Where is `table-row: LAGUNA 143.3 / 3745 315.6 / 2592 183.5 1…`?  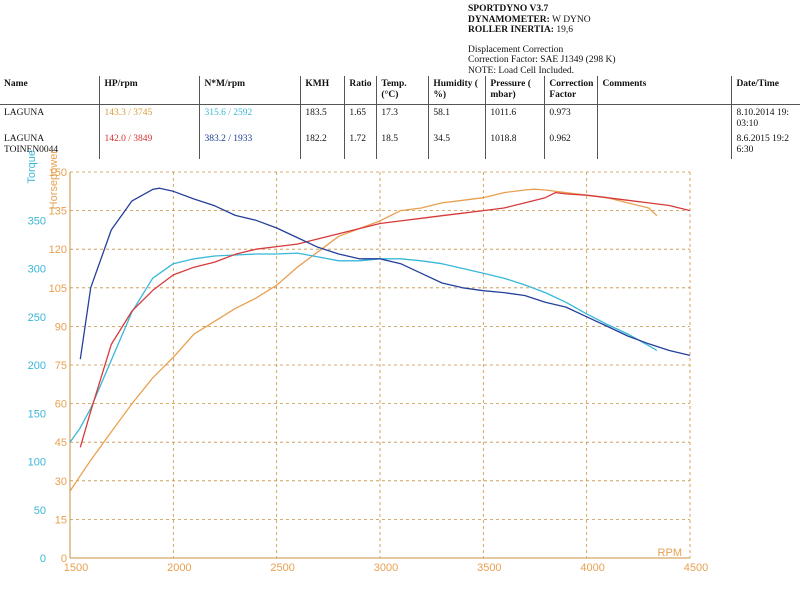 table-row: LAGUNA 143.3 / 3745 315.6 / 2592 183.5 1… is located at coordinates (400, 118).